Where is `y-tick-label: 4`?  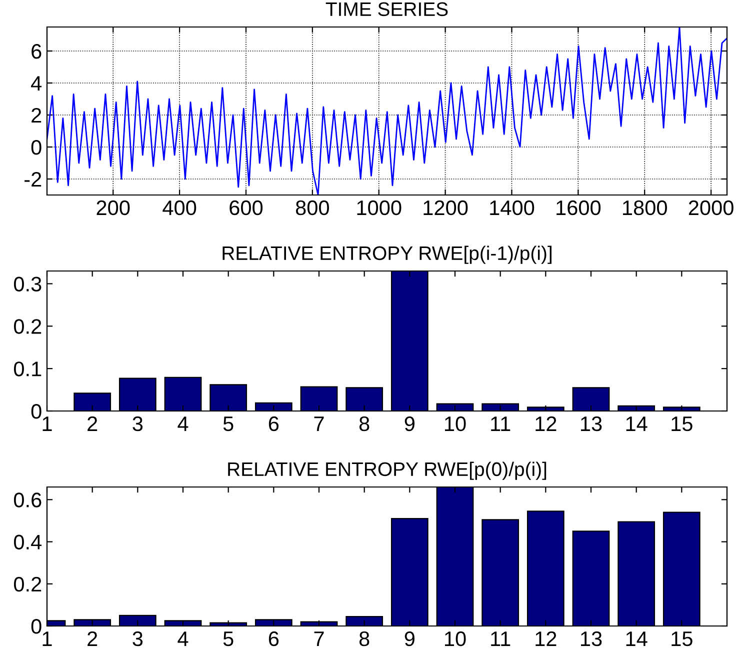 y-tick-label: 4 is located at coordinates (36, 83).